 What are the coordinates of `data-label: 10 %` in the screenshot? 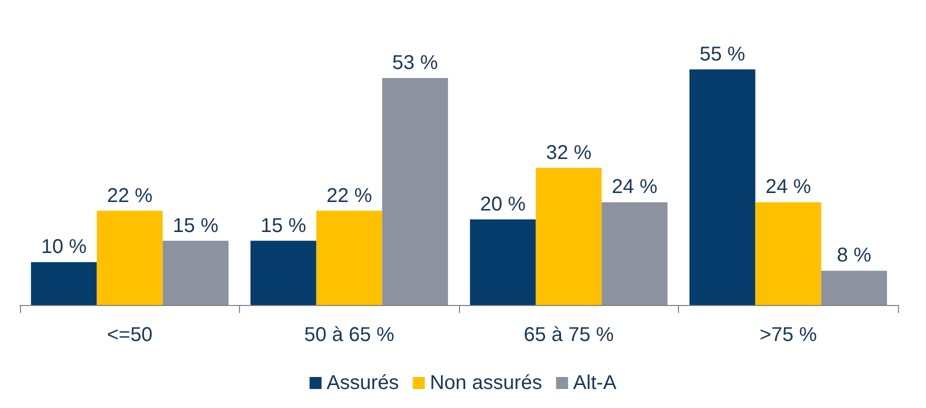 It's located at (64, 247).